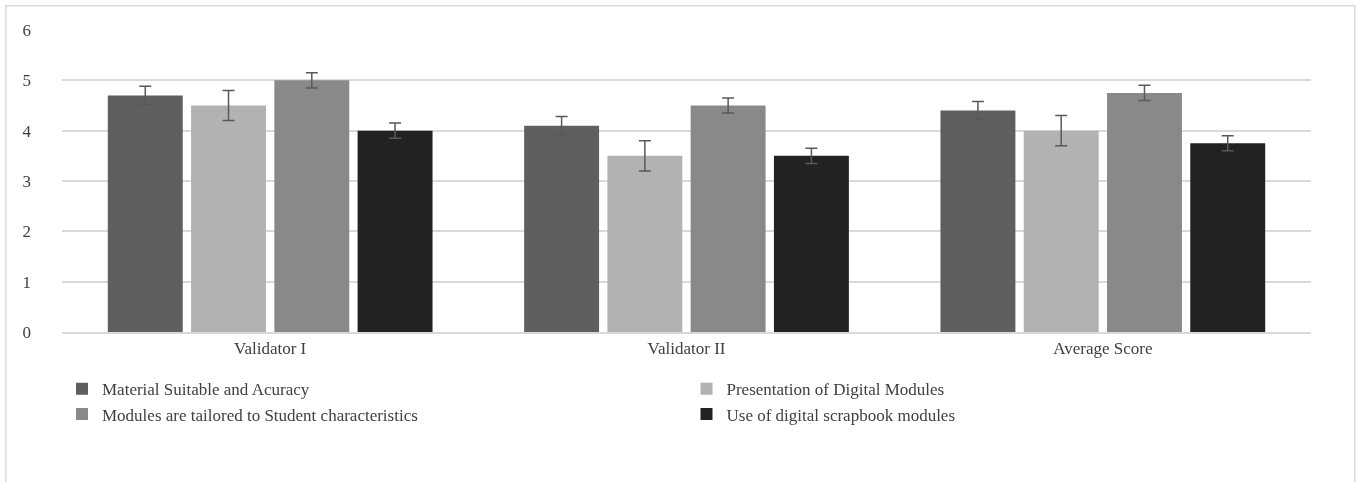  What do you see at coordinates (1103, 349) in the screenshot?
I see `x-tick-label: Average Score` at bounding box center [1103, 349].